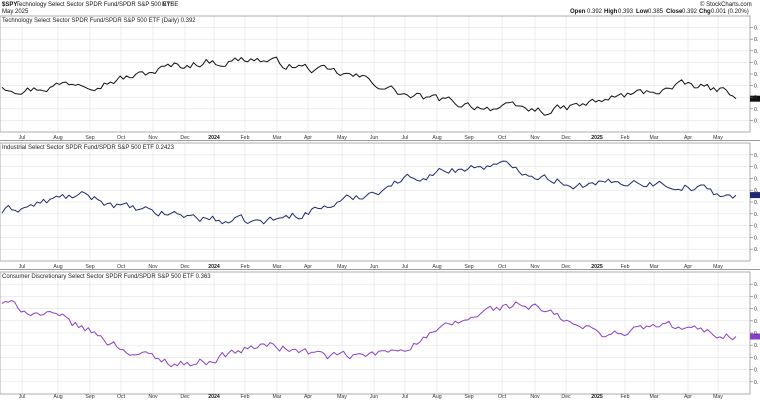 The image size is (760, 400). What do you see at coordinates (705, 12) in the screenshot?
I see `chg-label: Chg` at bounding box center [705, 12].